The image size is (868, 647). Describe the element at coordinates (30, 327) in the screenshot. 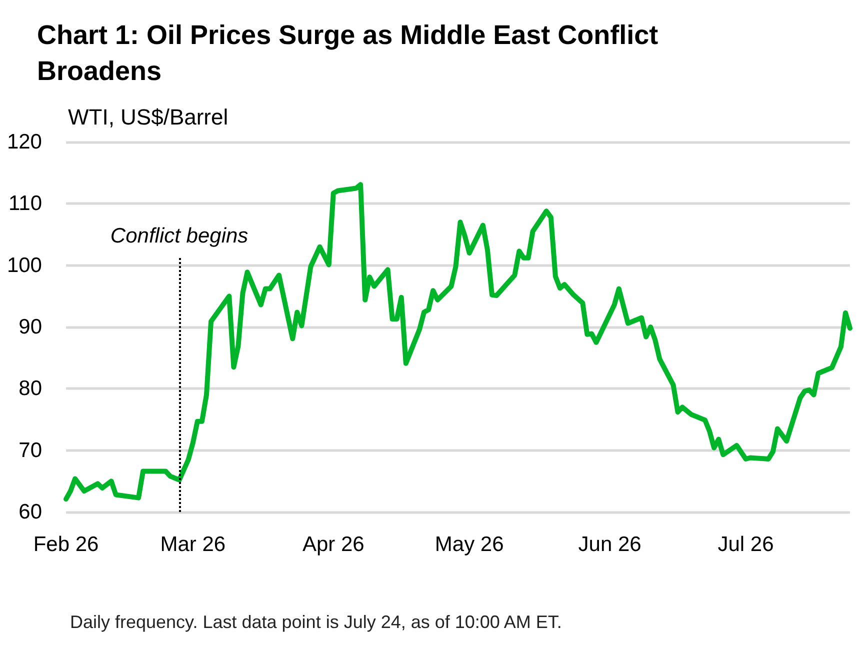

I see `y-tick-label: 90` at that location.